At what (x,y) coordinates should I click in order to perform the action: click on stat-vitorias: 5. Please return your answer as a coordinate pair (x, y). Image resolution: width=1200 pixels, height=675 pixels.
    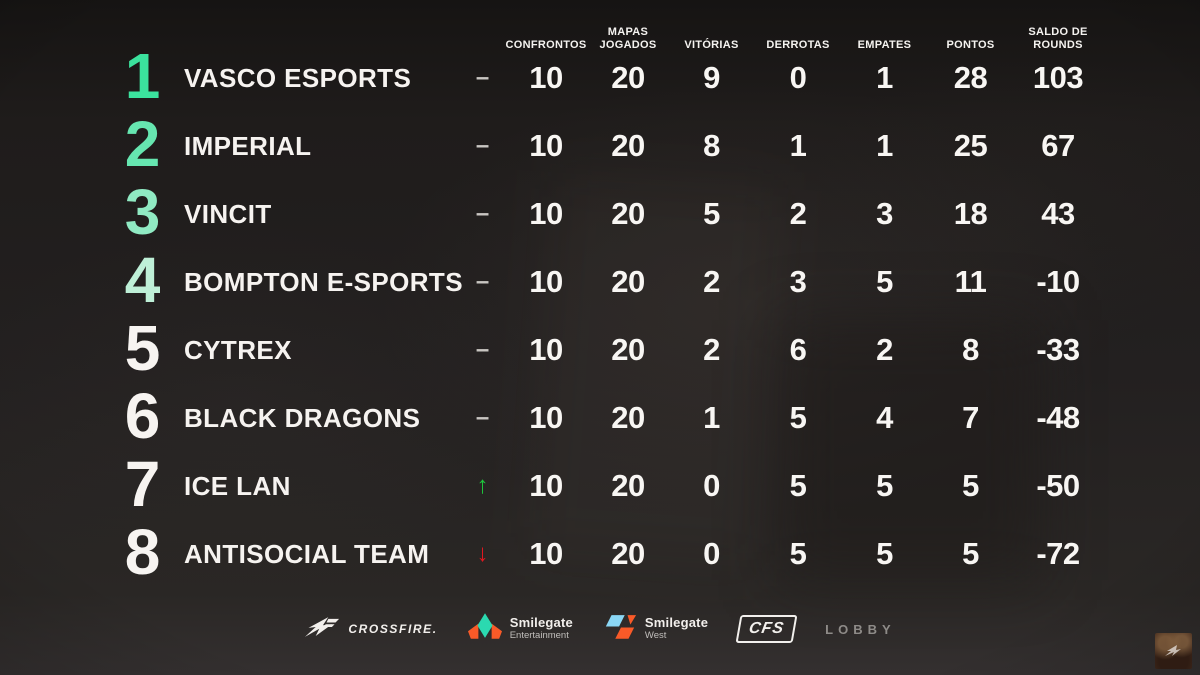
    Looking at the image, I should click on (711, 213).